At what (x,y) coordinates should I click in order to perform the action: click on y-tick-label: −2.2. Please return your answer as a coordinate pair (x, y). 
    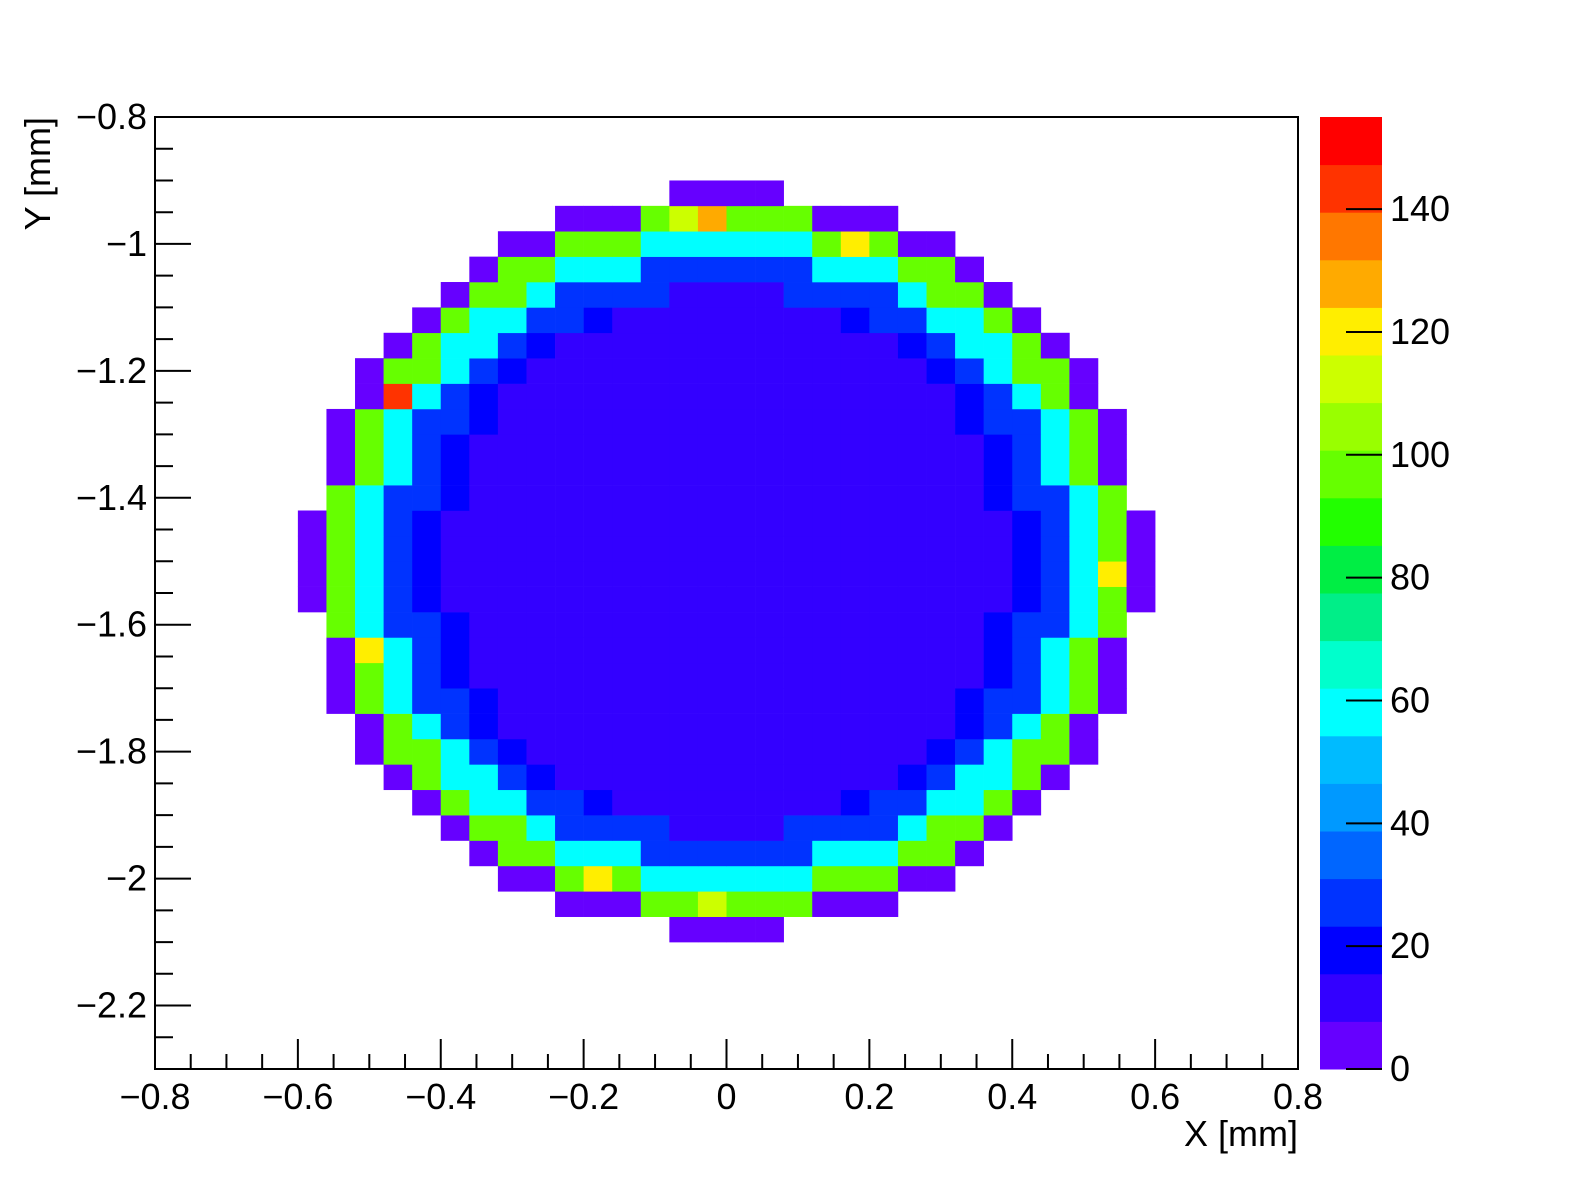
    Looking at the image, I should click on (111, 1005).